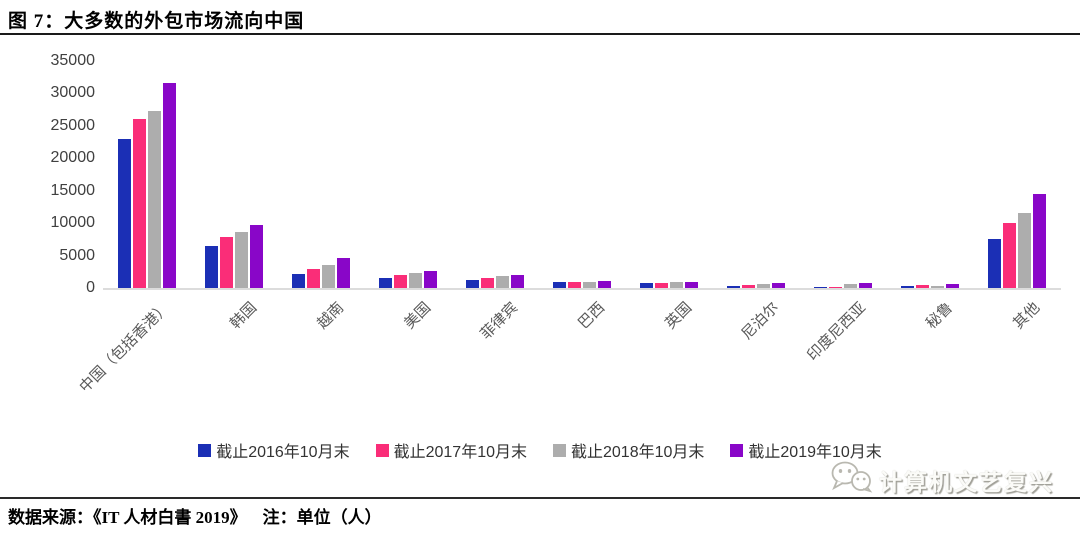 The height and width of the screenshot is (533, 1080). I want to click on legend-item: 截止2019年10月末, so click(806, 450).